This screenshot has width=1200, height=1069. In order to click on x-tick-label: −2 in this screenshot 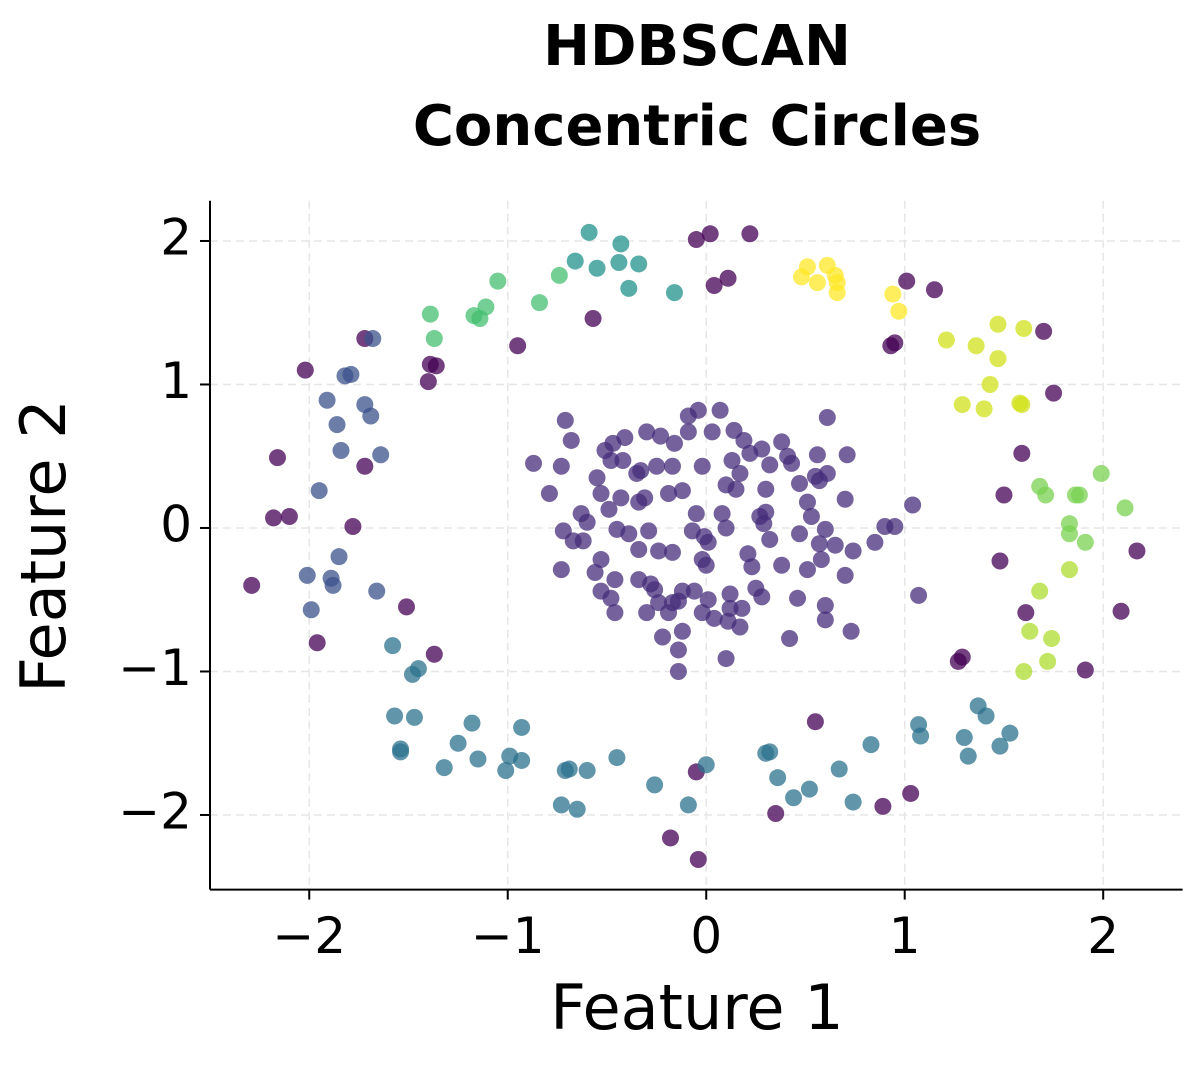, I will do `click(309, 936)`.